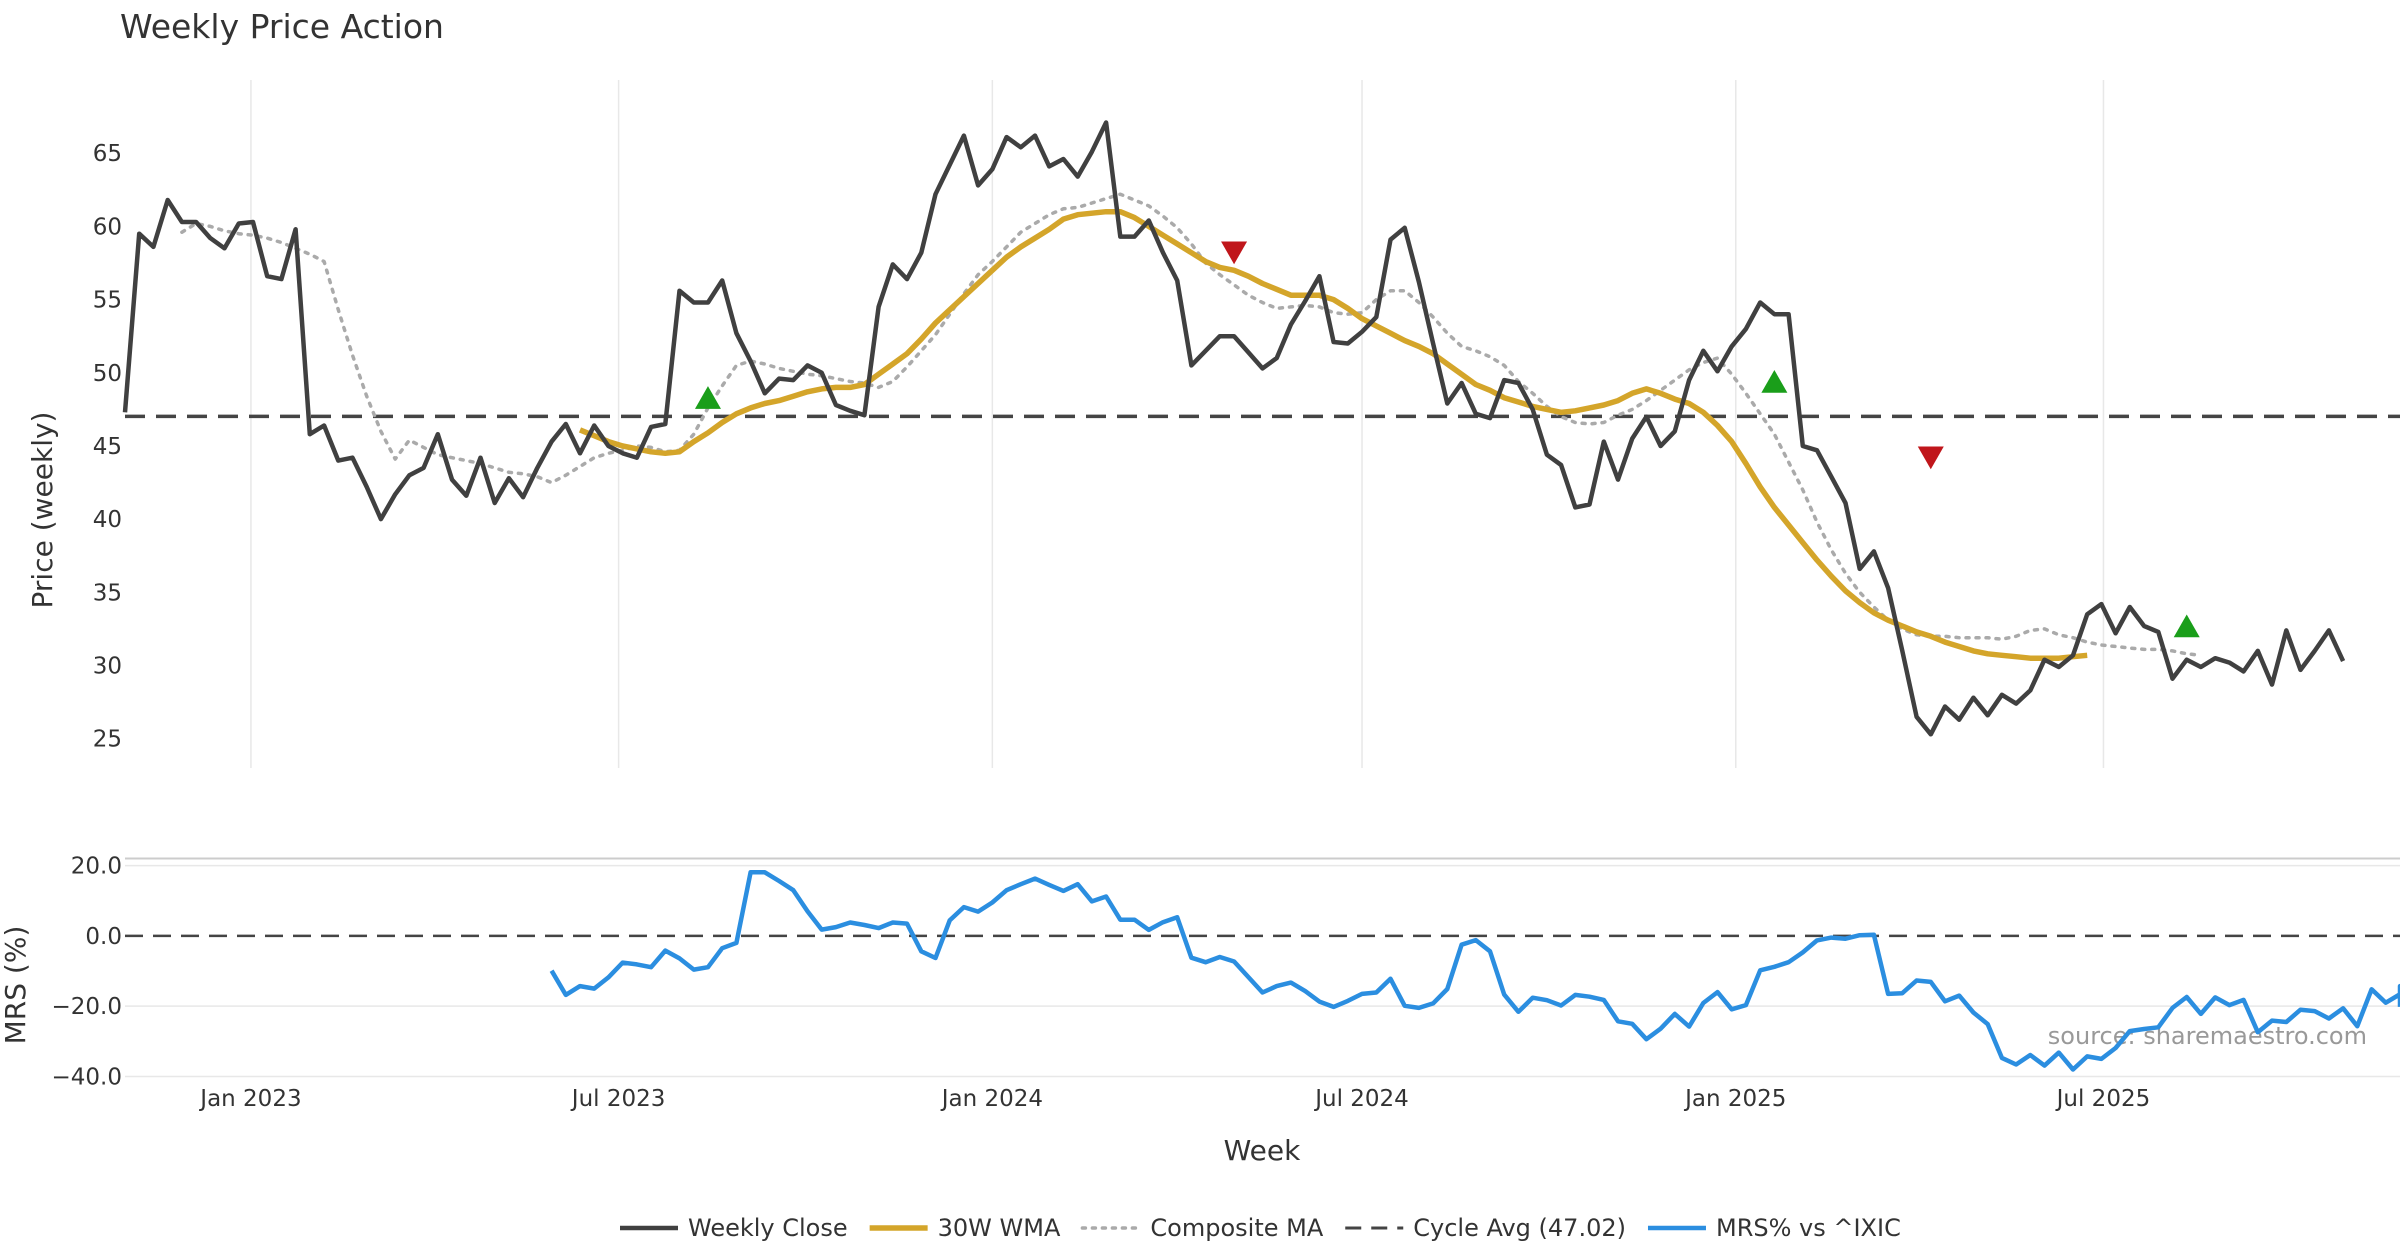 The width and height of the screenshot is (2400, 1260). I want to click on price-y-axis-title: Price (weekly), so click(42, 510).